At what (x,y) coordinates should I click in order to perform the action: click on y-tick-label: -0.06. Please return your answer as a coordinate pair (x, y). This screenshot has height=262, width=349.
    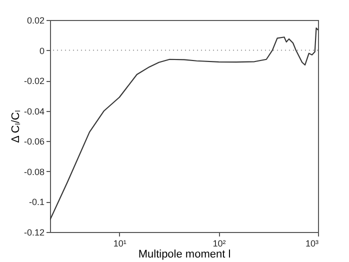
    Looking at the image, I should click on (34, 141).